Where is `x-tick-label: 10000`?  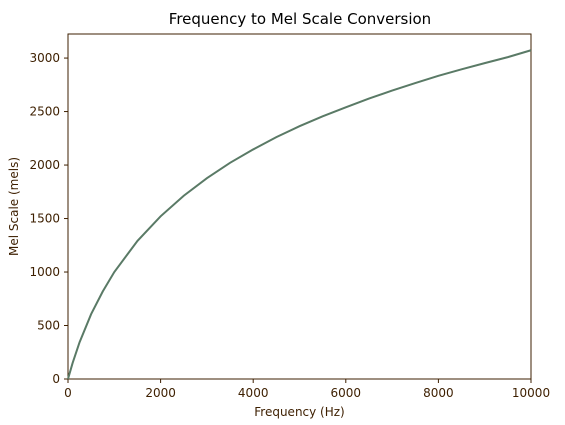
x-tick-label: 10000 is located at coordinates (531, 393).